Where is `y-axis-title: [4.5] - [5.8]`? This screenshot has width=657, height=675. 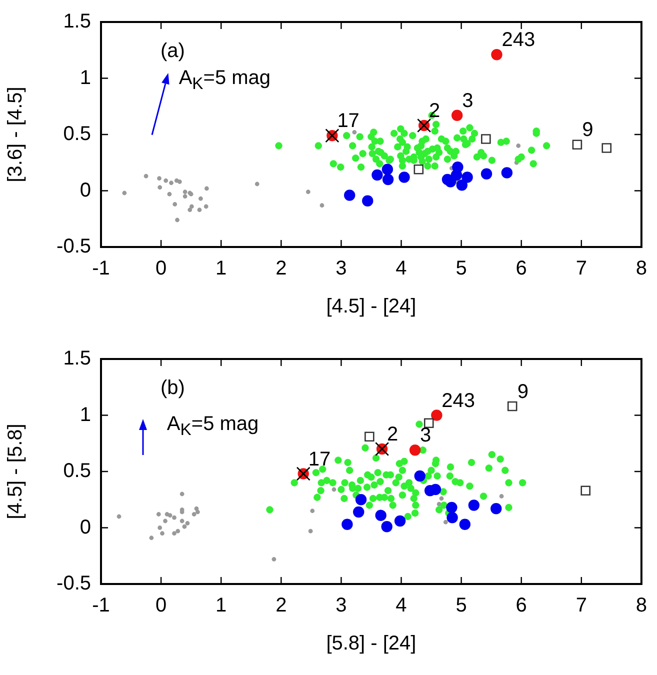 y-axis-title: [4.5] - [5.8] is located at coordinates (15, 472).